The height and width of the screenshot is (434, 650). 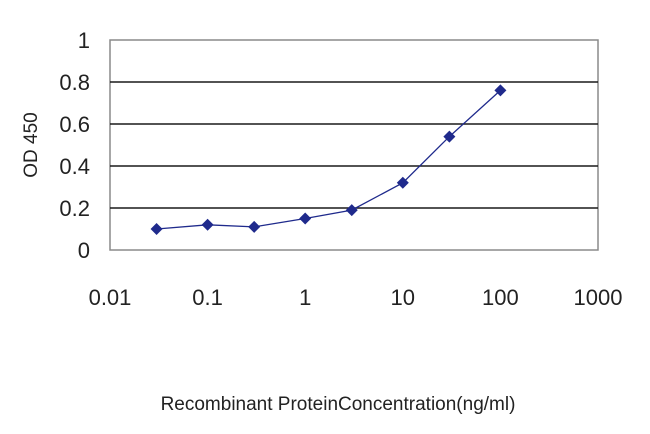 I want to click on x-tick-label: 1000, so click(x=598, y=297).